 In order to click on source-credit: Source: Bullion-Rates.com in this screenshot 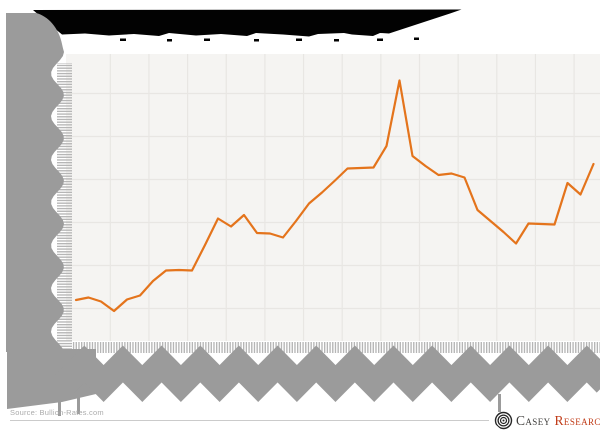, I will do `click(57, 412)`.